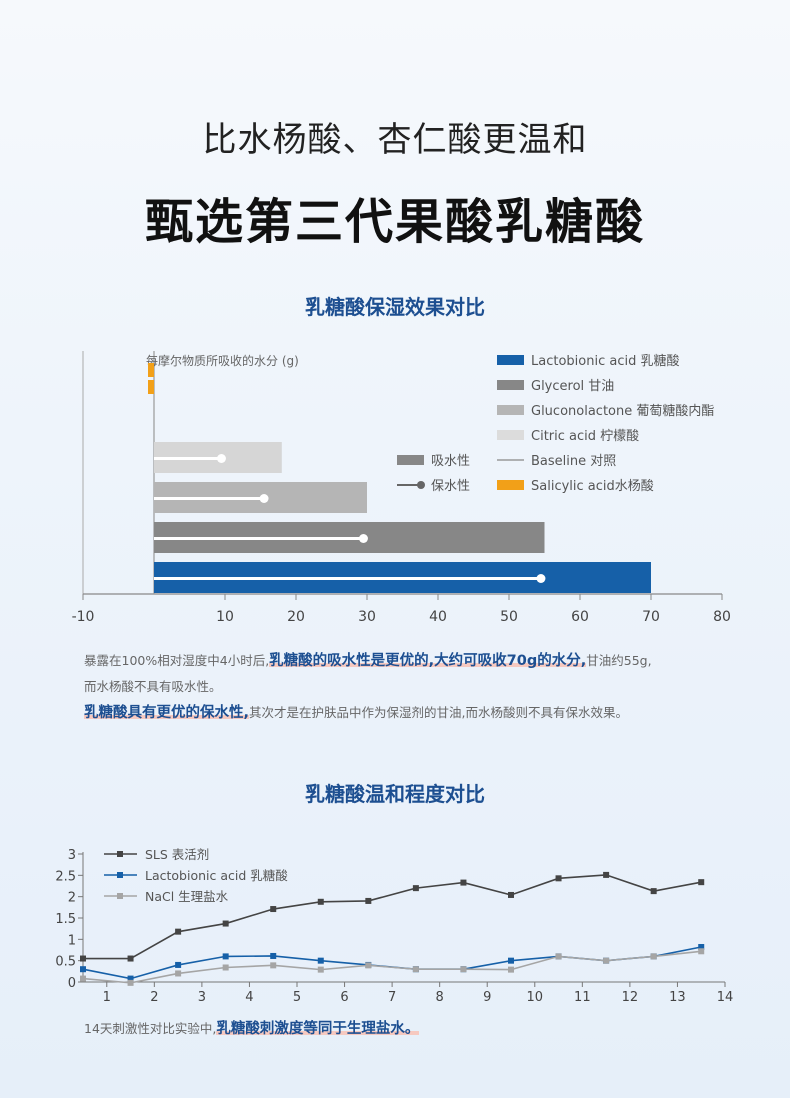 This screenshot has width=790, height=1098. Describe the element at coordinates (580, 617) in the screenshot. I see `x-tick-label: 60` at that location.